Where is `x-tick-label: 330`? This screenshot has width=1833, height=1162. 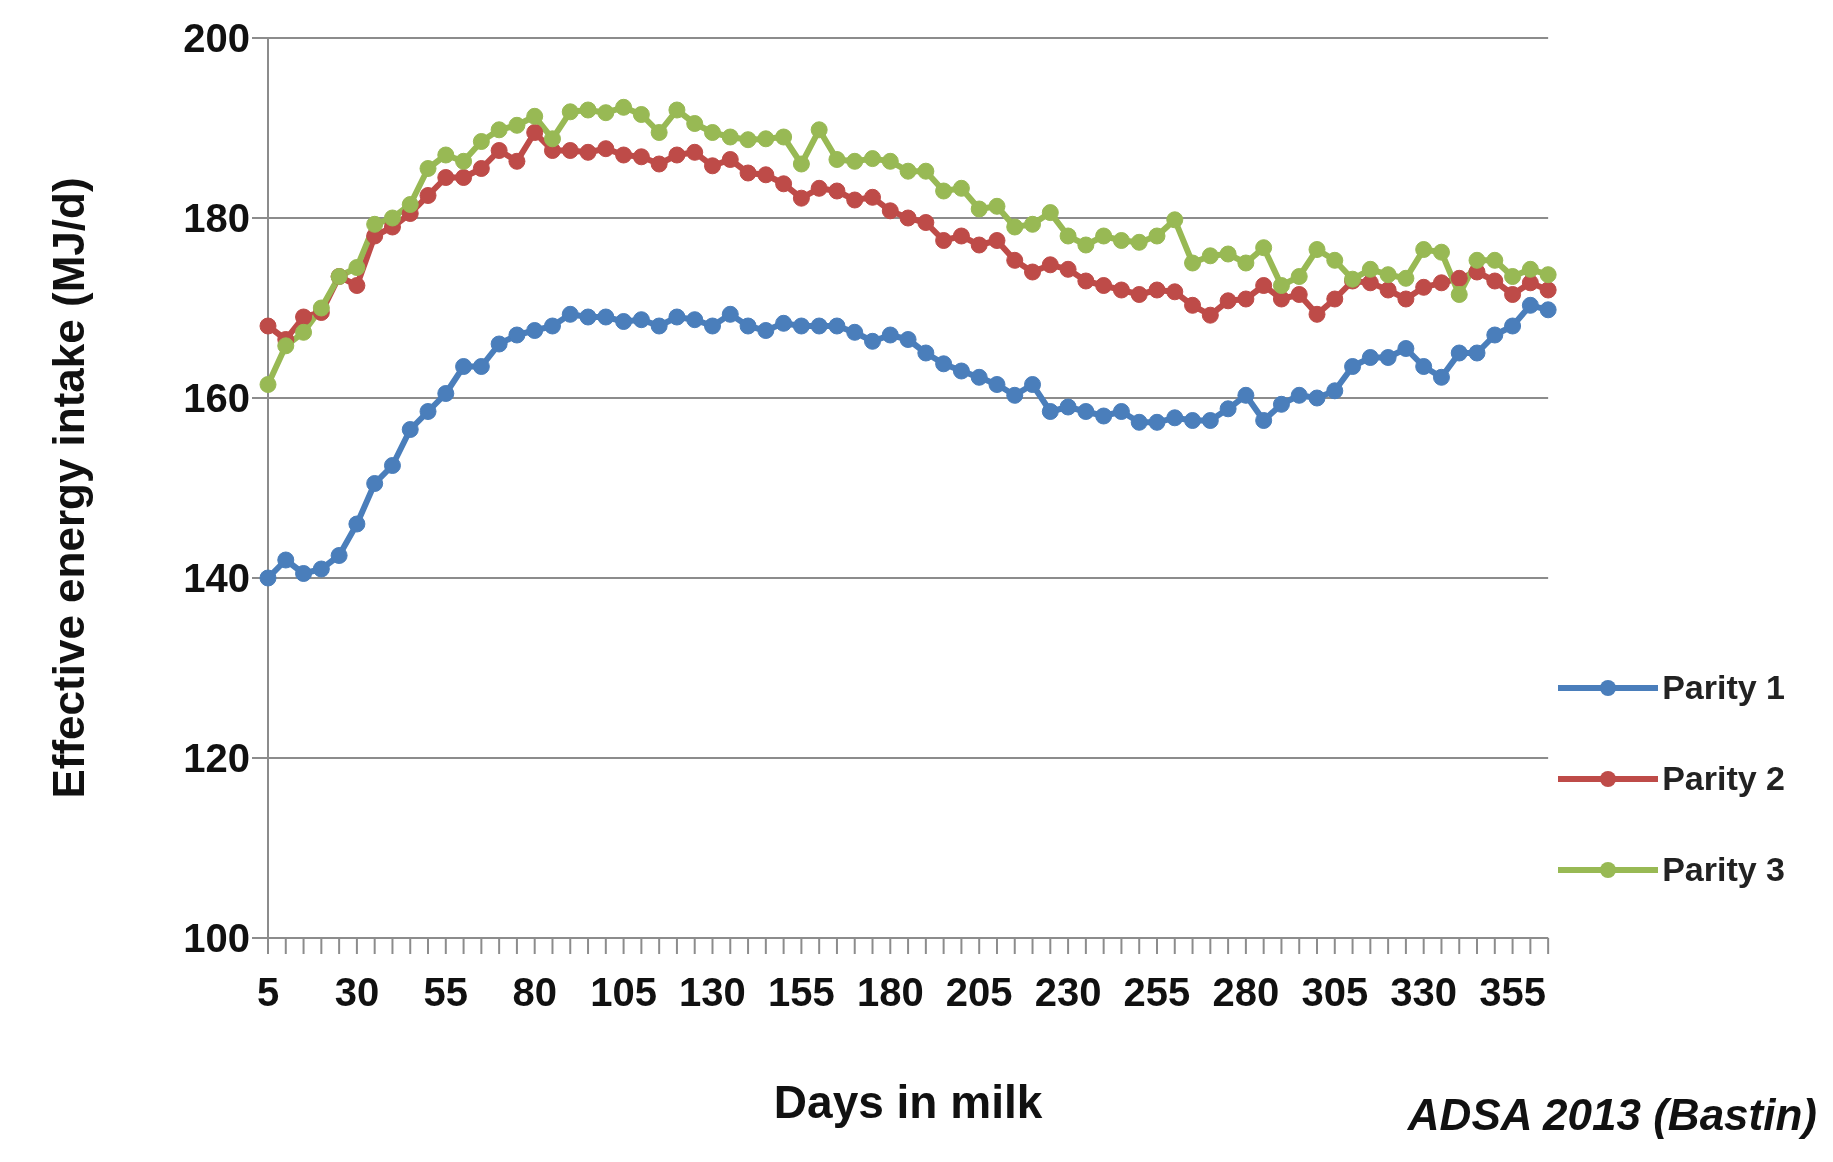 x-tick-label: 330 is located at coordinates (1424, 992).